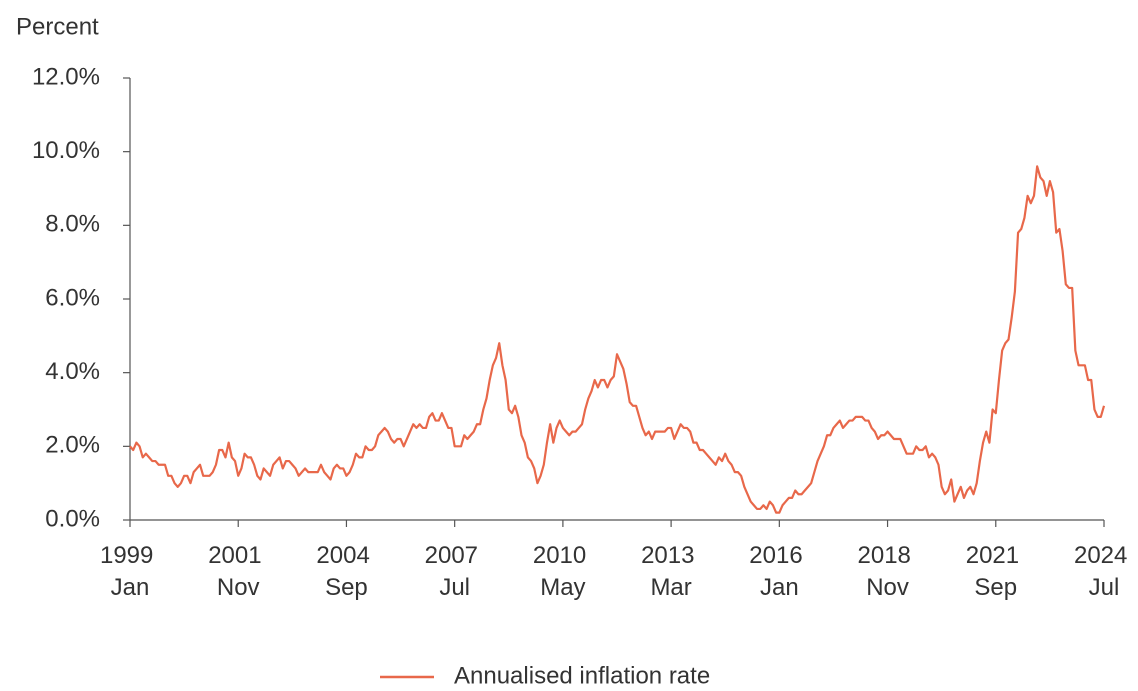  I want to click on y-tick-label: 6.0%, so click(72, 297).